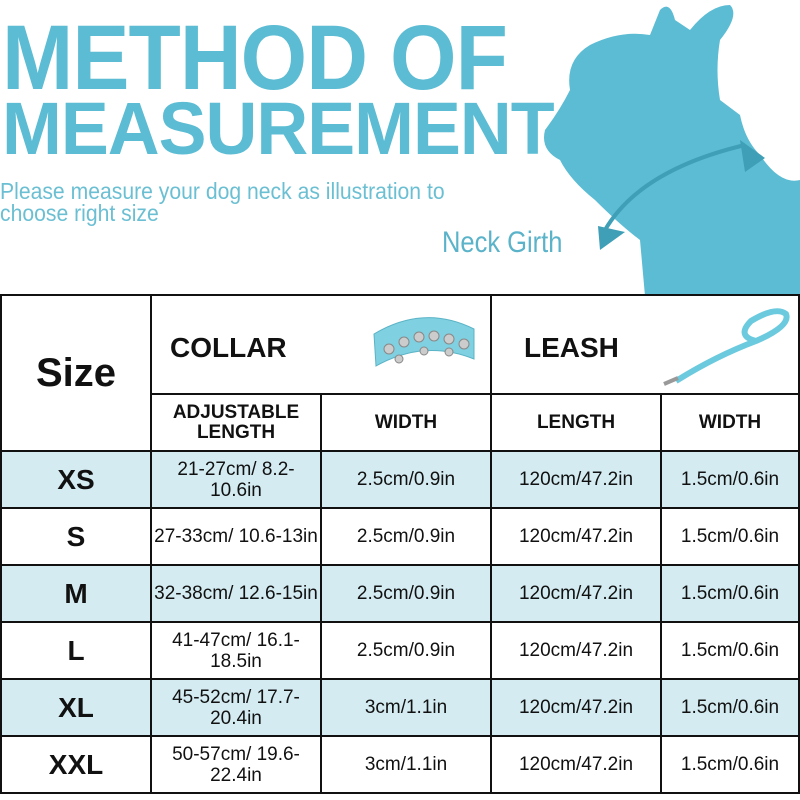 The image size is (800, 800). Describe the element at coordinates (726, 347) in the screenshot. I see `leash-image` at that location.